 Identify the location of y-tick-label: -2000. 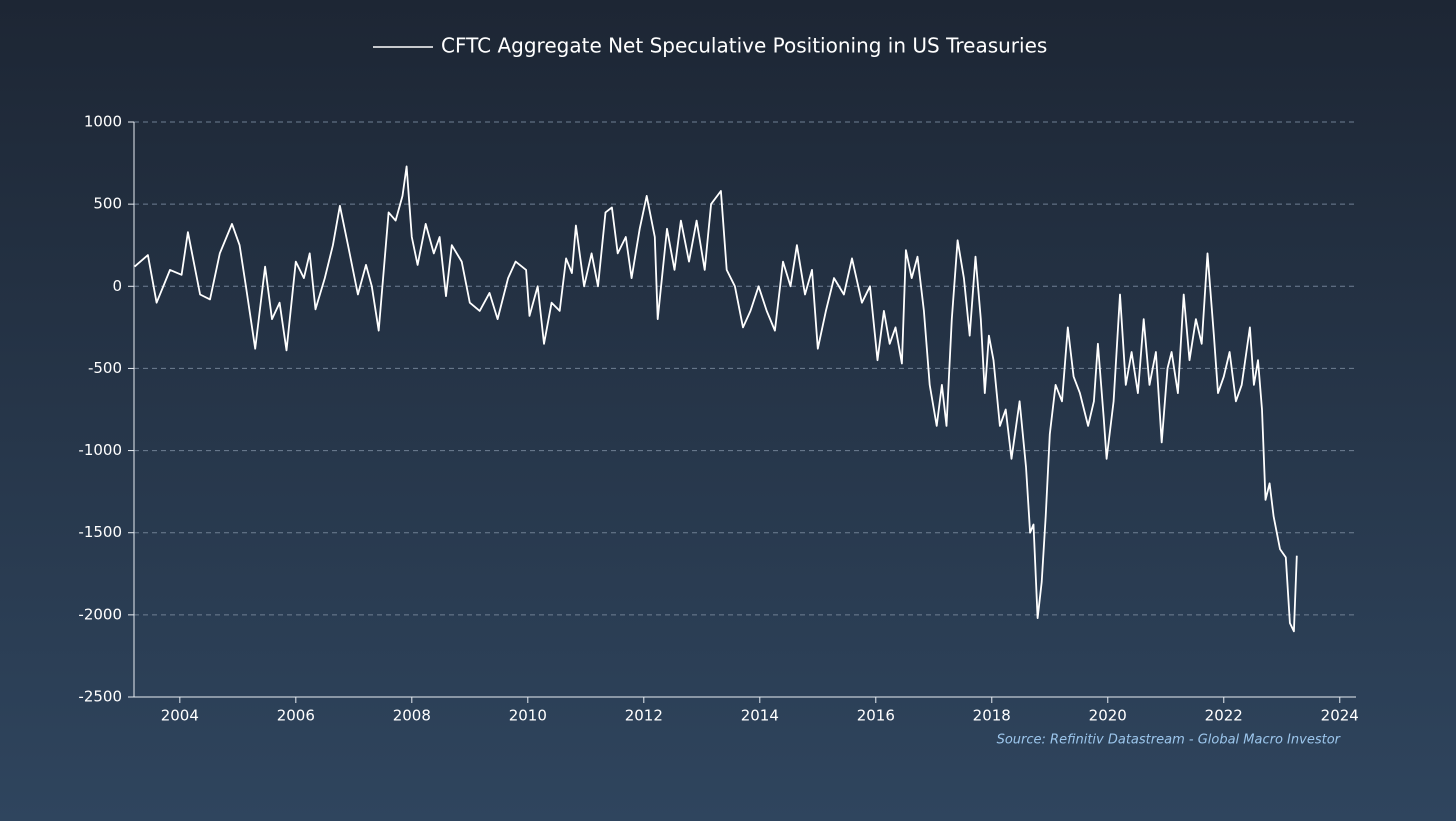
(100, 614).